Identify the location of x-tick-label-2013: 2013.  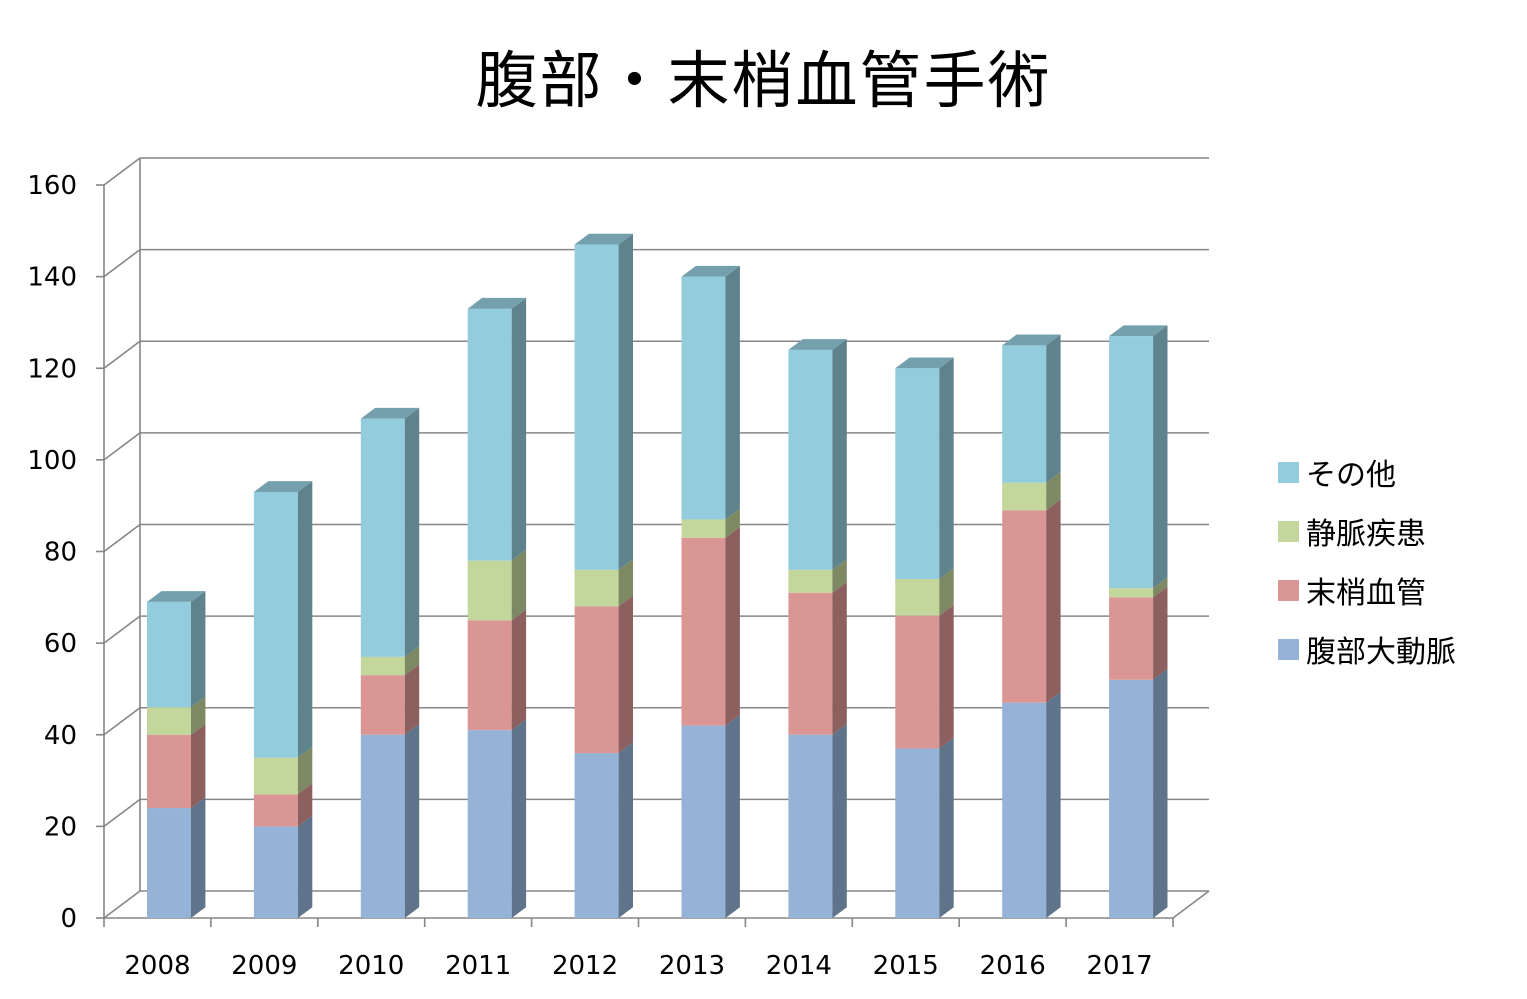
(692, 966).